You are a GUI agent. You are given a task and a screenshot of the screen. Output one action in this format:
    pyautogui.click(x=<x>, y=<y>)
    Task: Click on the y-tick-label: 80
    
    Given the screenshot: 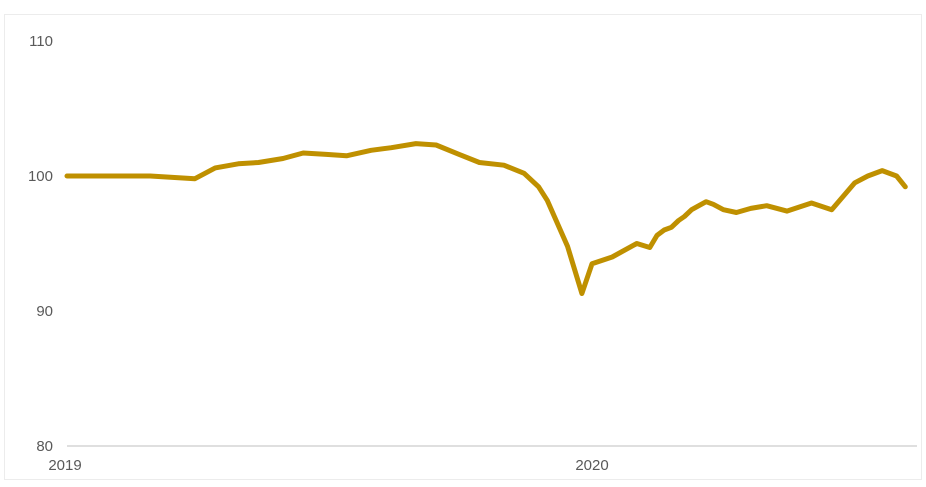 What is the action you would take?
    pyautogui.click(x=44, y=446)
    